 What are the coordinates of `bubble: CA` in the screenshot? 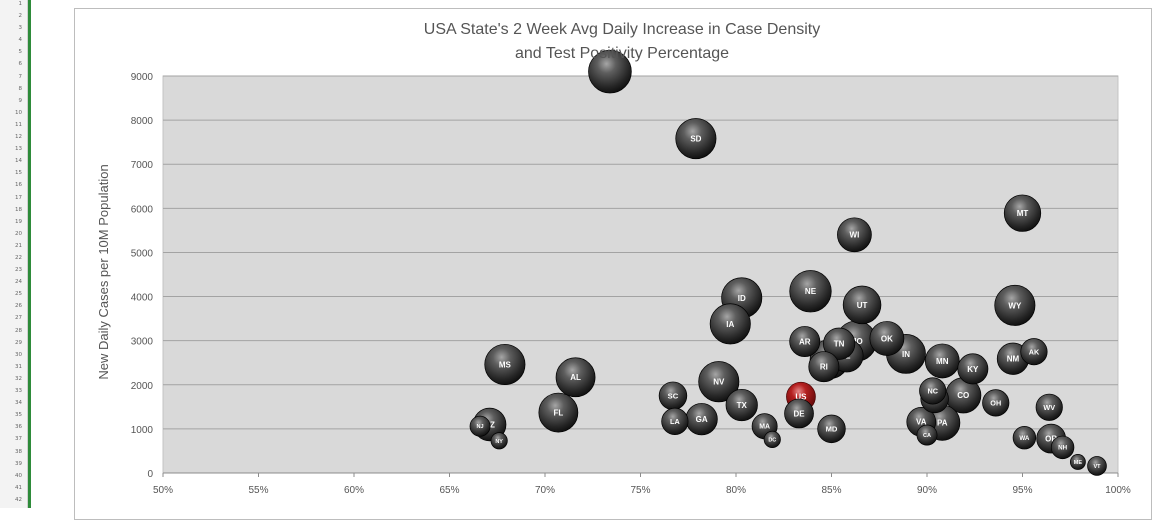 It's located at (927, 435).